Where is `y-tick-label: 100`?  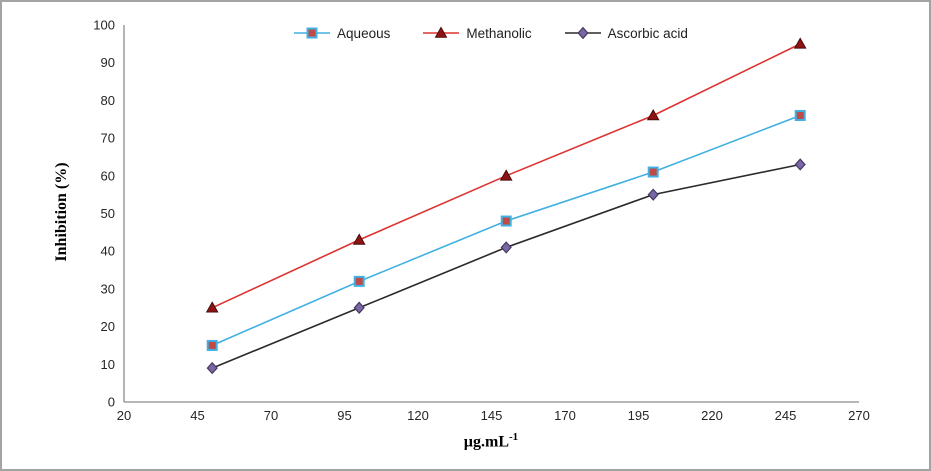 y-tick-label: 100 is located at coordinates (104, 25).